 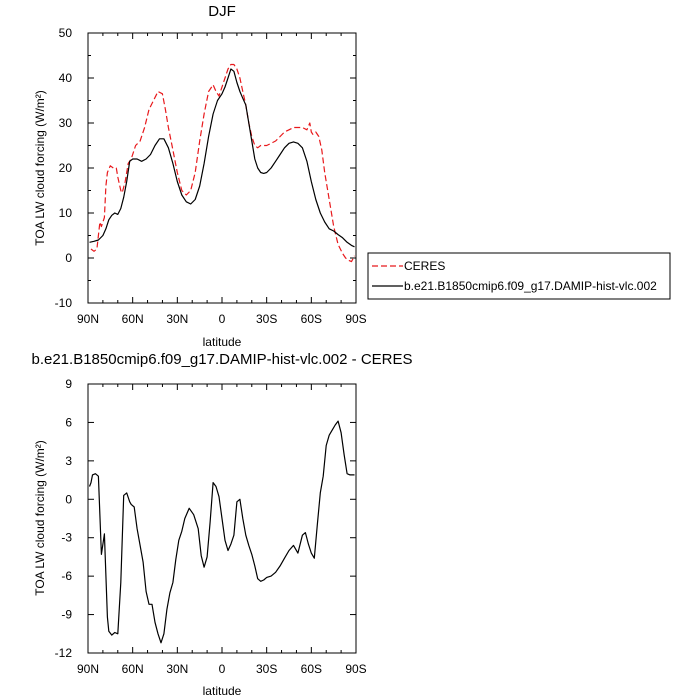 I want to click on bottom-y-axis-label-text: TOA LW cloud forcing (W/m²), so click(x=40, y=518).